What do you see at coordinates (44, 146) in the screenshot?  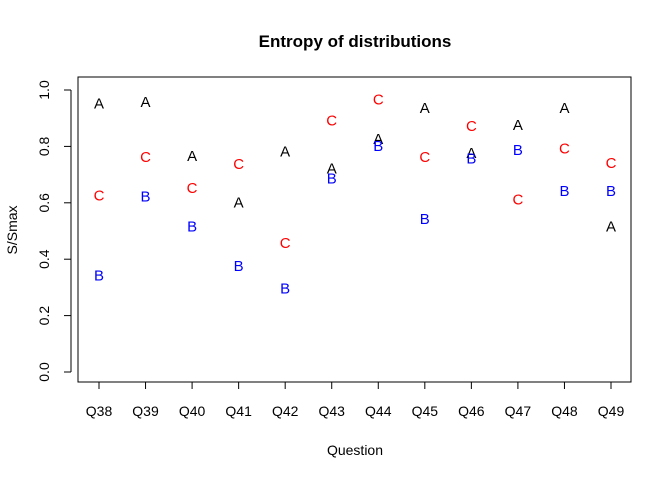 I see `y-tick-label: 0.8` at bounding box center [44, 146].